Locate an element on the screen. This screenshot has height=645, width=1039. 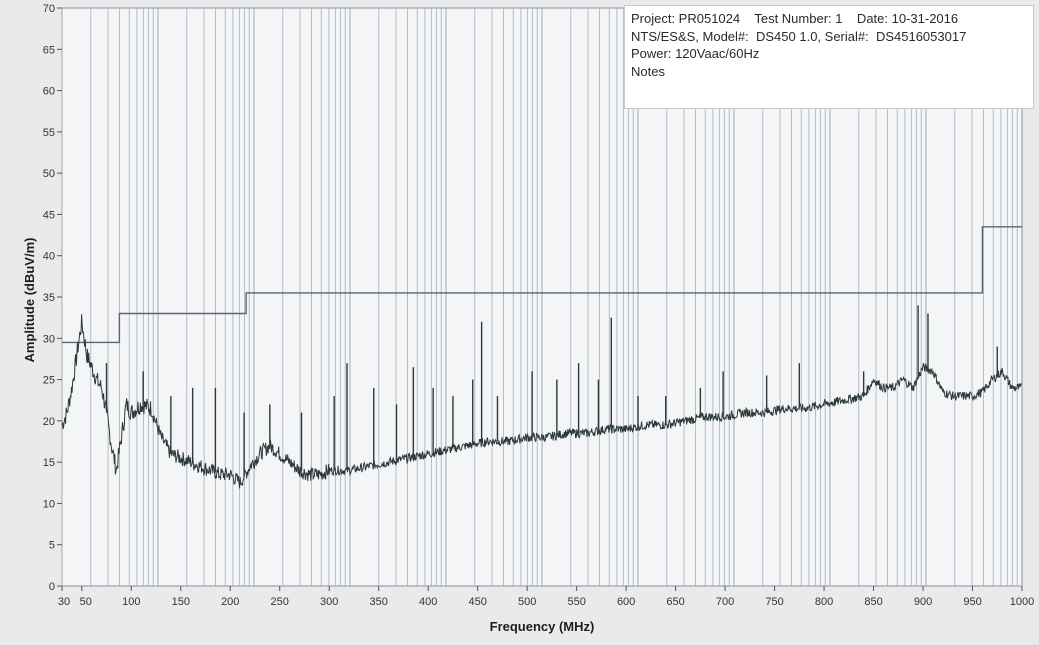
x-tick-label: 100 is located at coordinates (131, 602).